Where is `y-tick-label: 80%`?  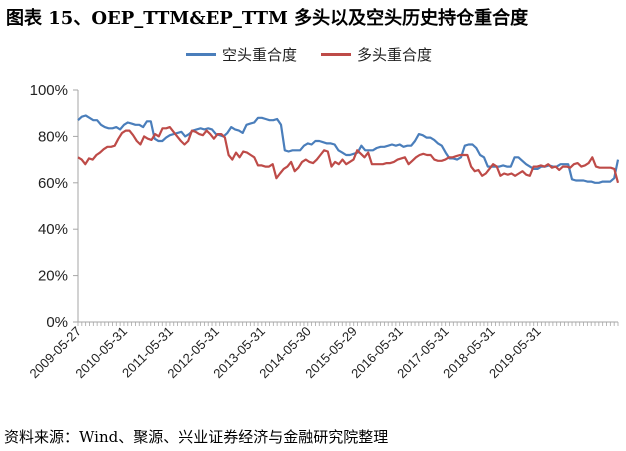 y-tick-label: 80% is located at coordinates (53, 136).